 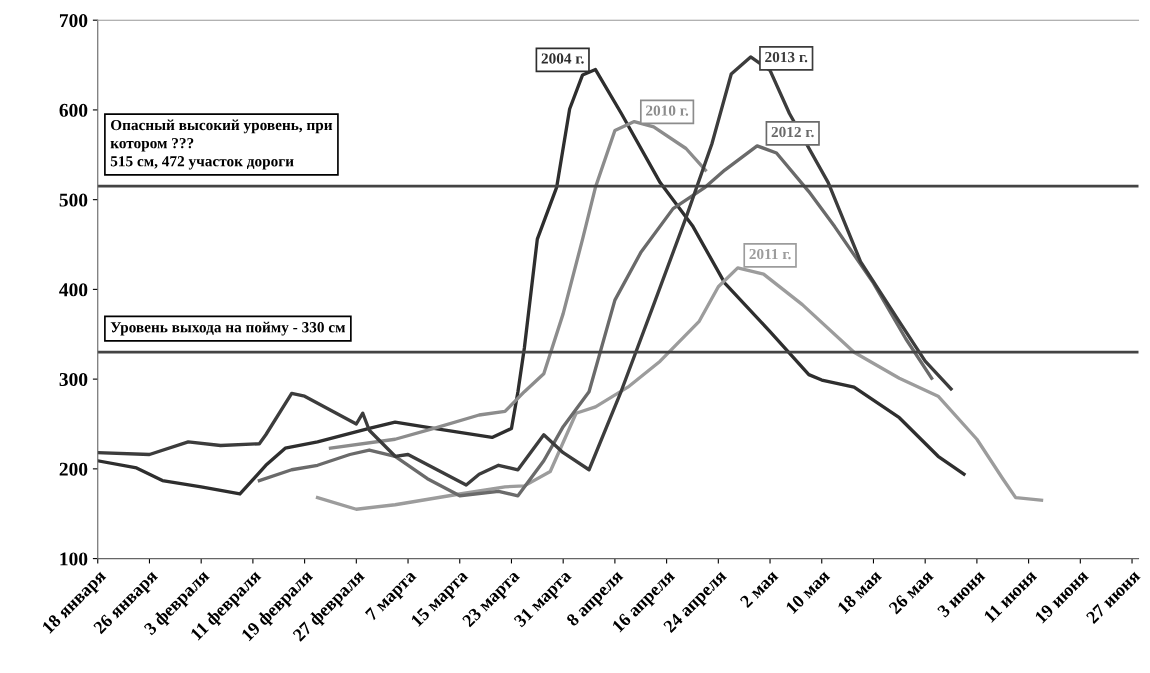 What do you see at coordinates (911, 592) in the screenshot?
I see `x-tick-label: 26 мая` at bounding box center [911, 592].